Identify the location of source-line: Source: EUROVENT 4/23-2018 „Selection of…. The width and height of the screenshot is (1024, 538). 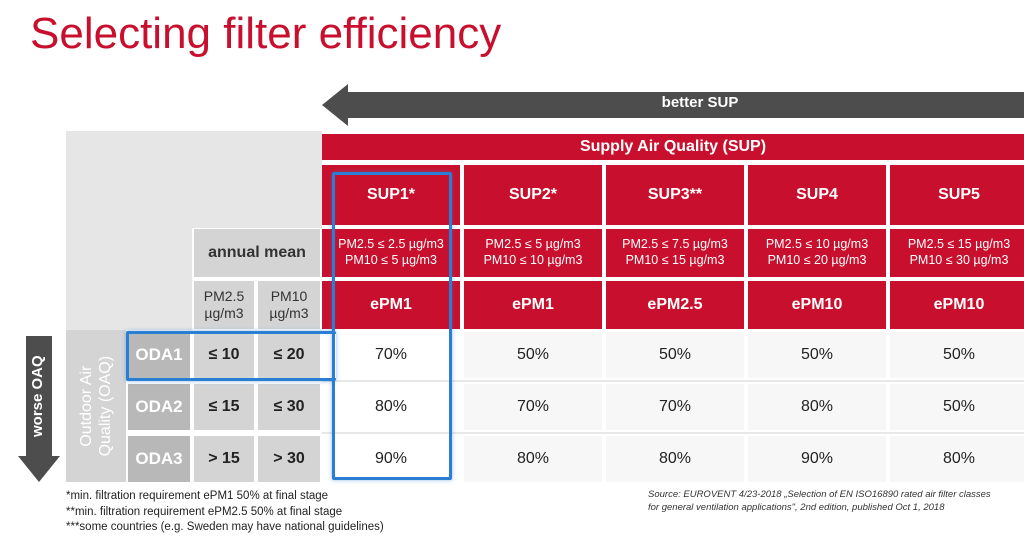
(819, 494).